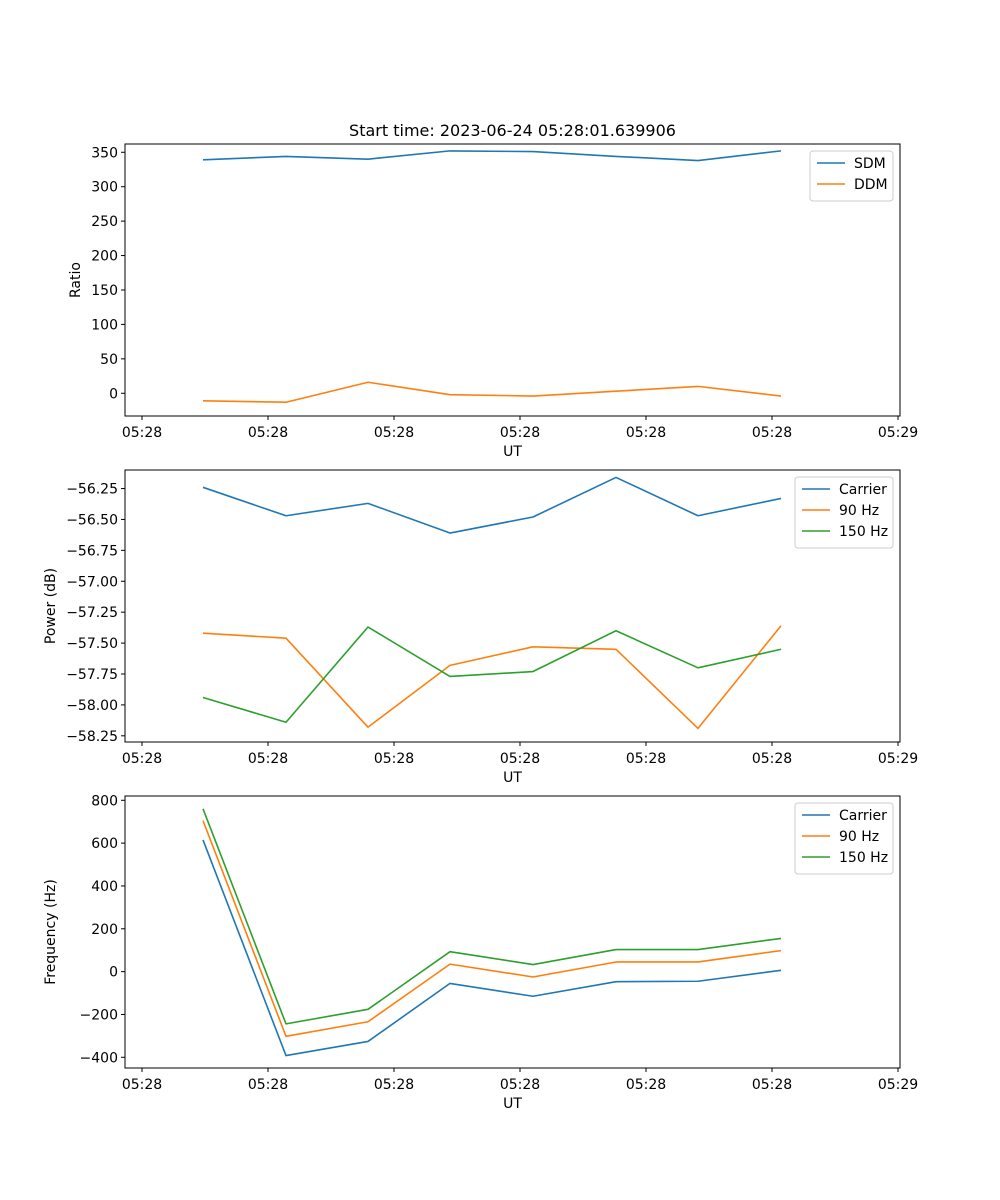  What do you see at coordinates (492, 392) in the screenshot?
I see `series-line-ddm` at bounding box center [492, 392].